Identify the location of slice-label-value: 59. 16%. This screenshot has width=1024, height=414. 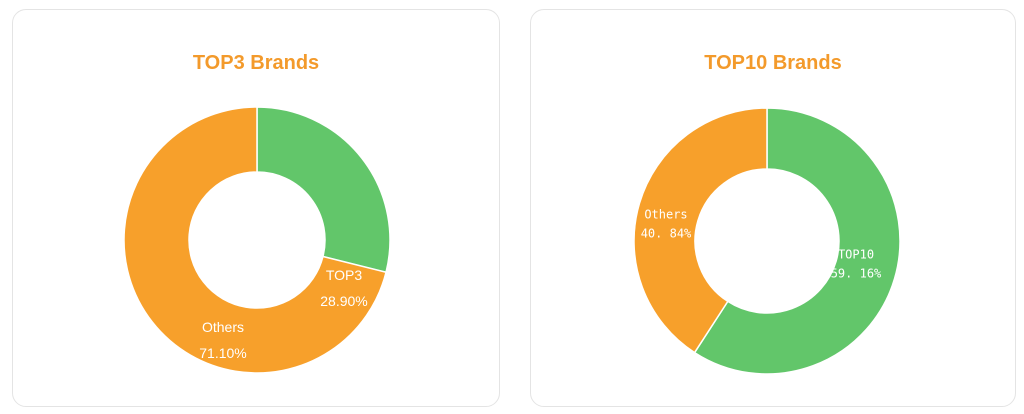
(856, 274).